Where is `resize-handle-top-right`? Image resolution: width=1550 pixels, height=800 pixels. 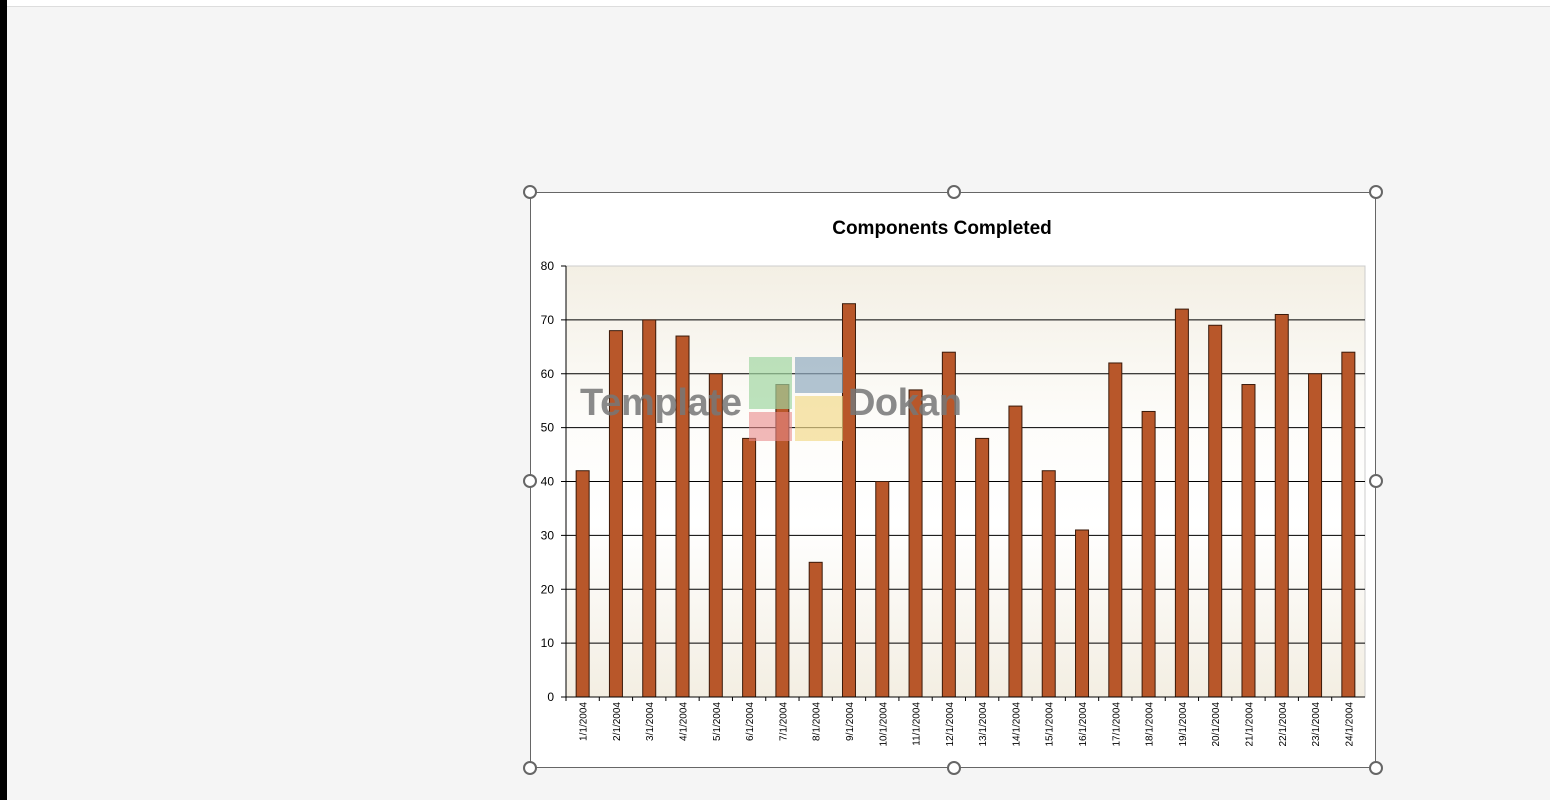 resize-handle-top-right is located at coordinates (1376, 192).